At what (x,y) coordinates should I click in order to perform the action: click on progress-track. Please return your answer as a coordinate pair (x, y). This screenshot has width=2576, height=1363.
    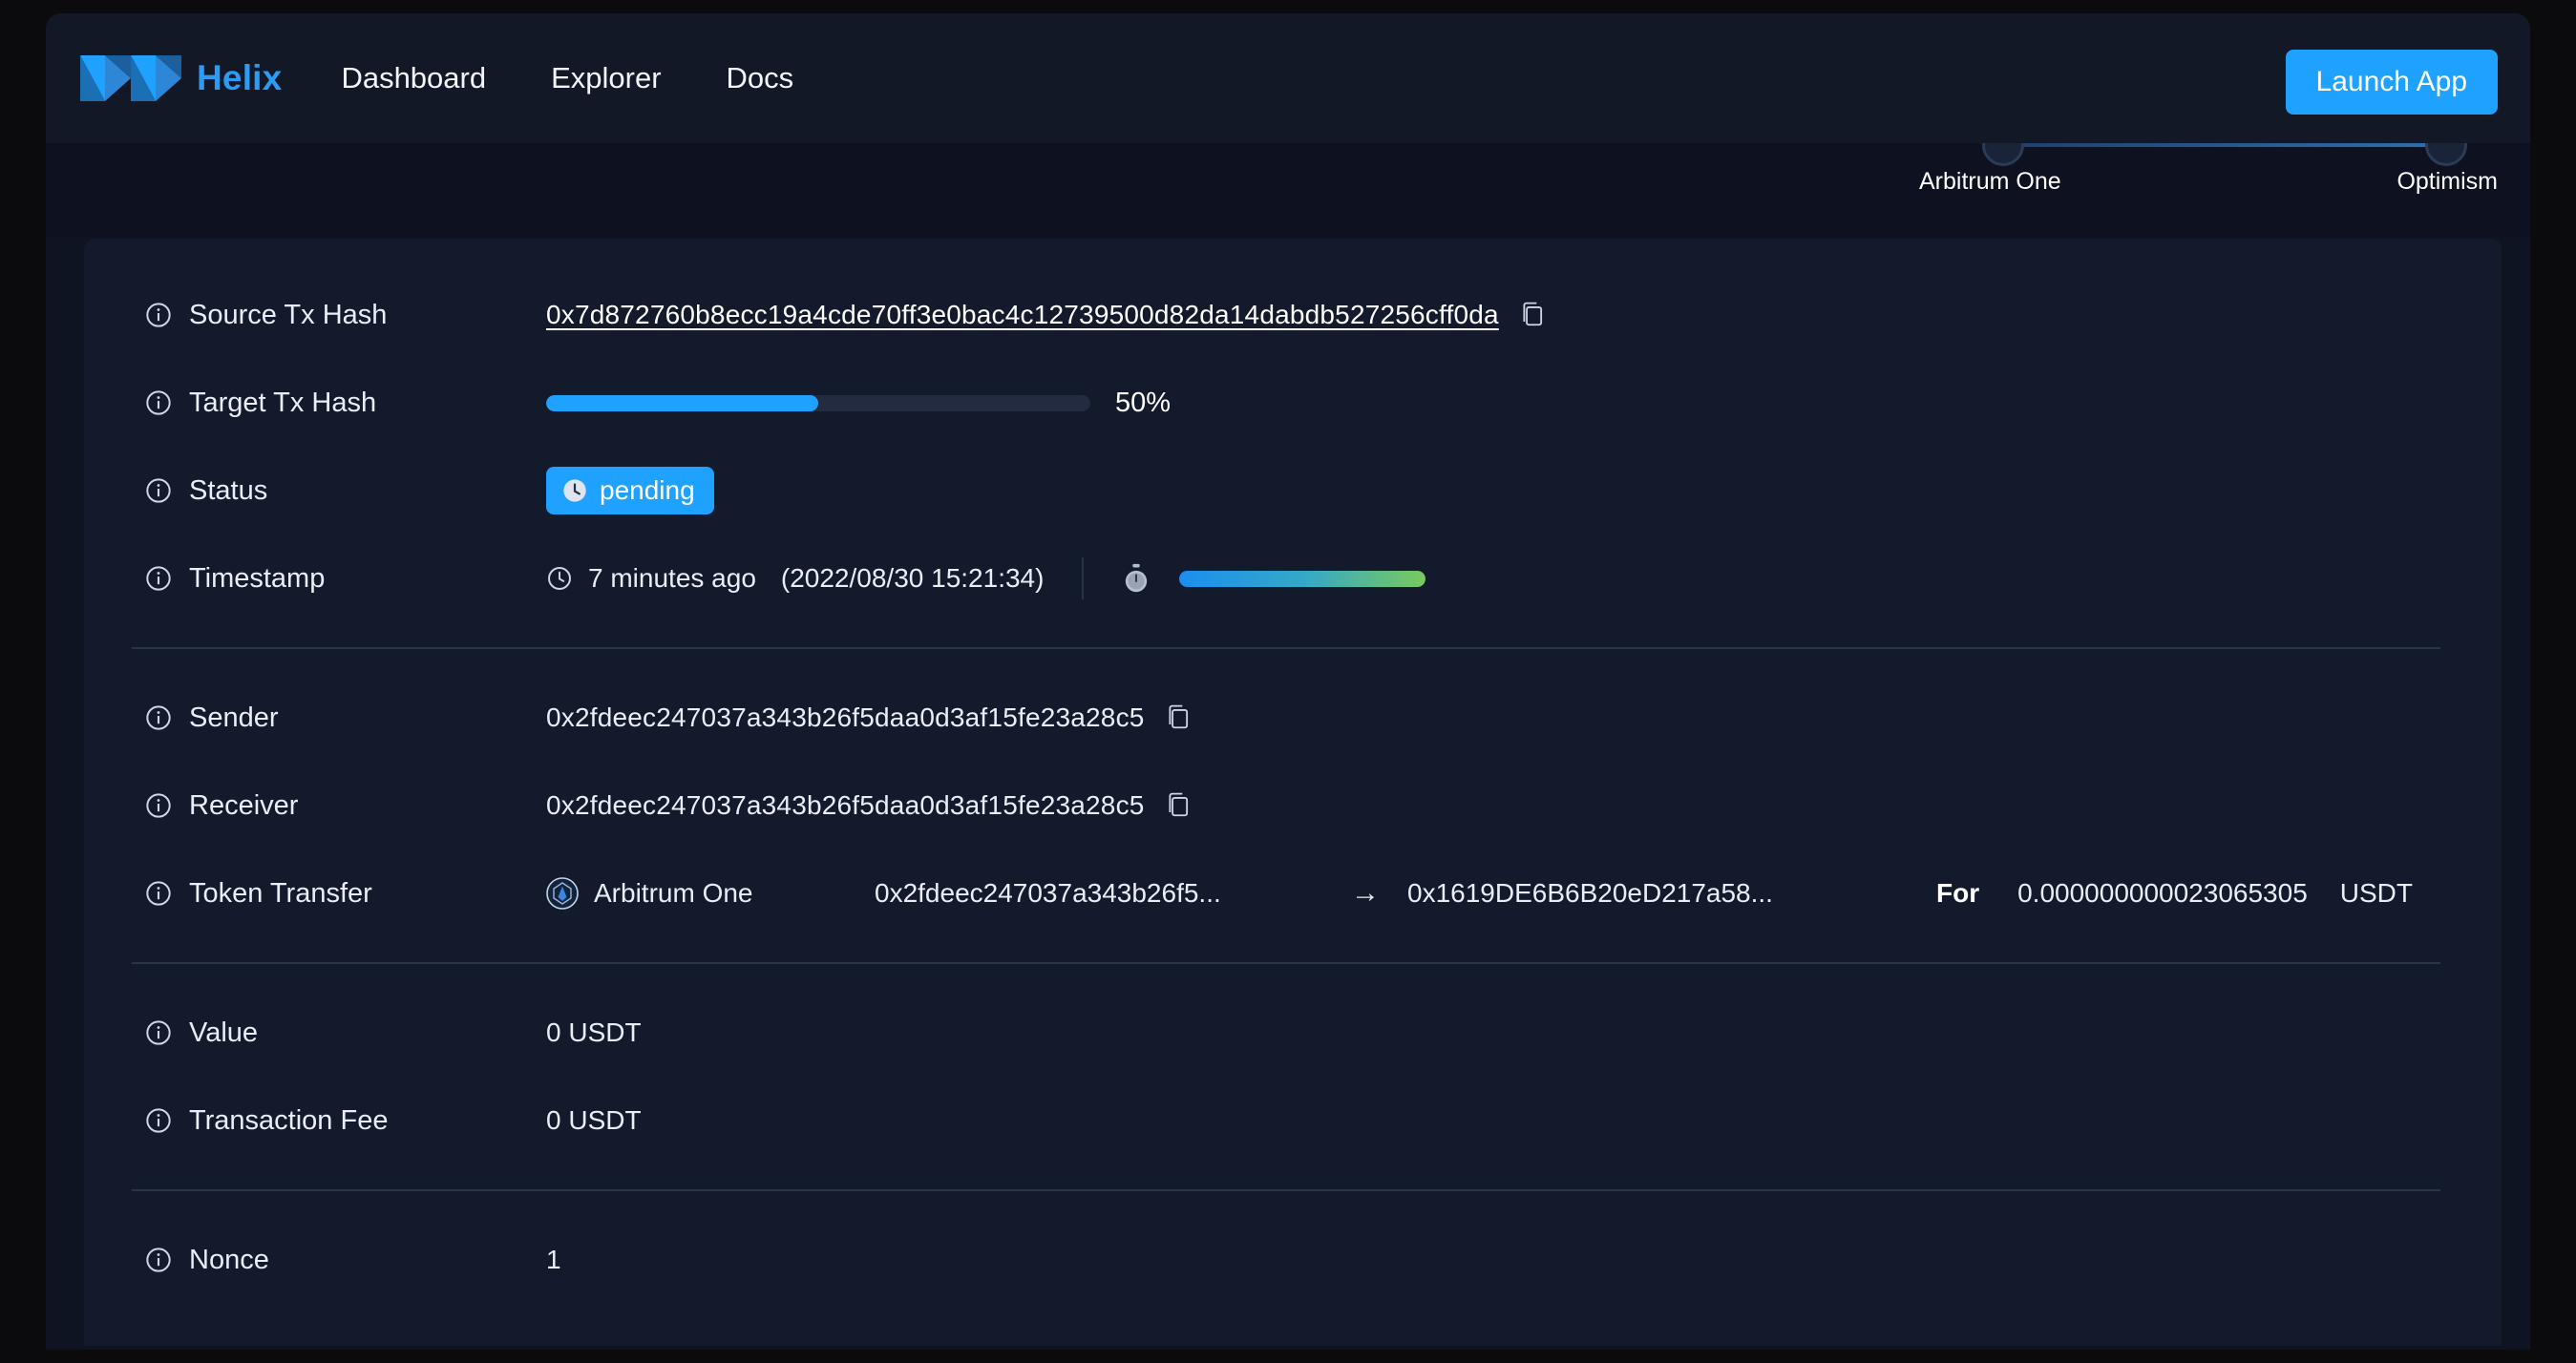
    Looking at the image, I should click on (818, 402).